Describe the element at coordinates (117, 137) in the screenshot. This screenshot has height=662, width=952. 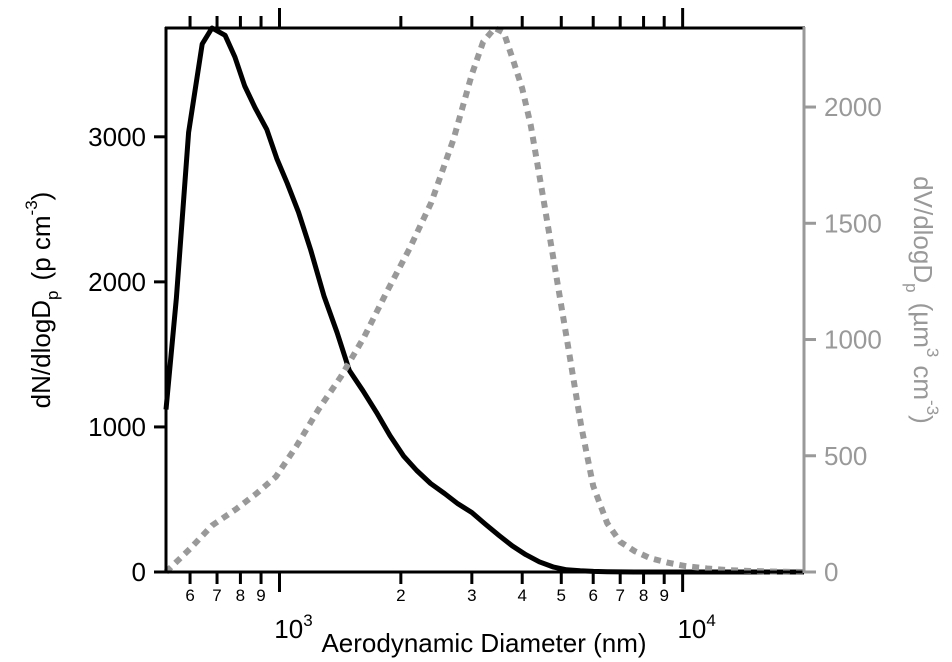
I see `y-left-tick-label: 3000` at that location.